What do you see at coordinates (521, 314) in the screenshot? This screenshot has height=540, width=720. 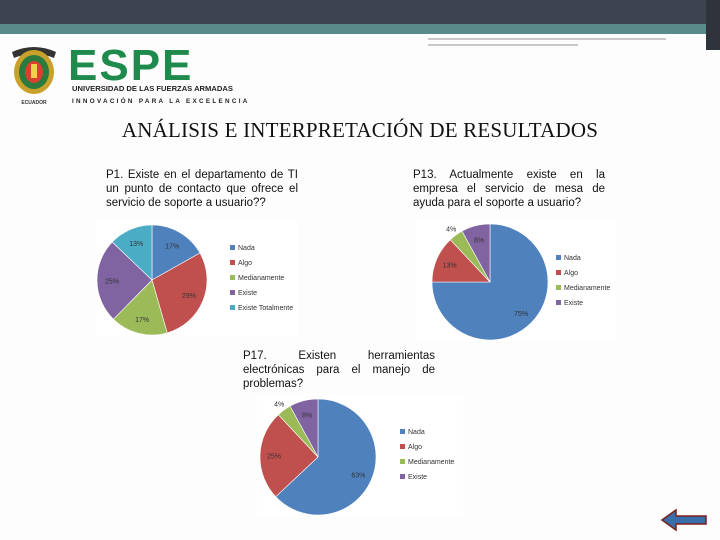 I see `pie-data-label: 75%` at bounding box center [521, 314].